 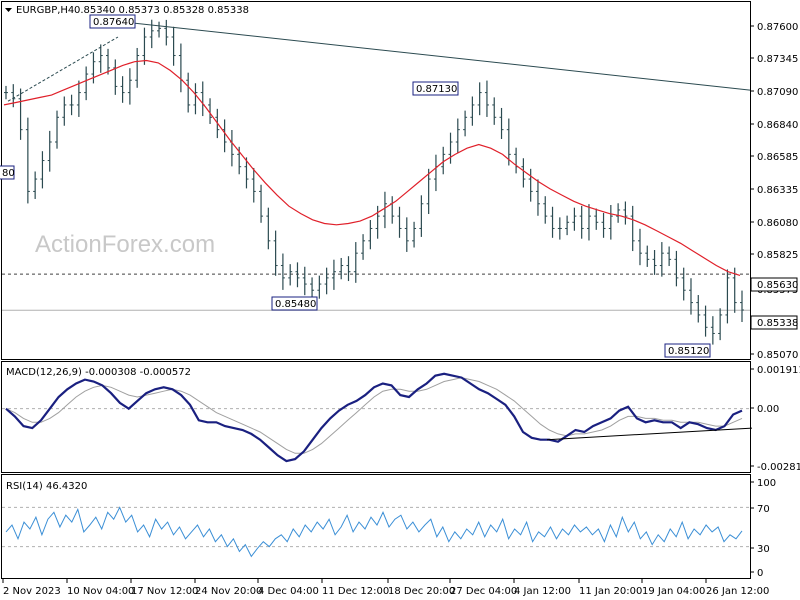 I want to click on label-085480-box, so click(x=294, y=303).